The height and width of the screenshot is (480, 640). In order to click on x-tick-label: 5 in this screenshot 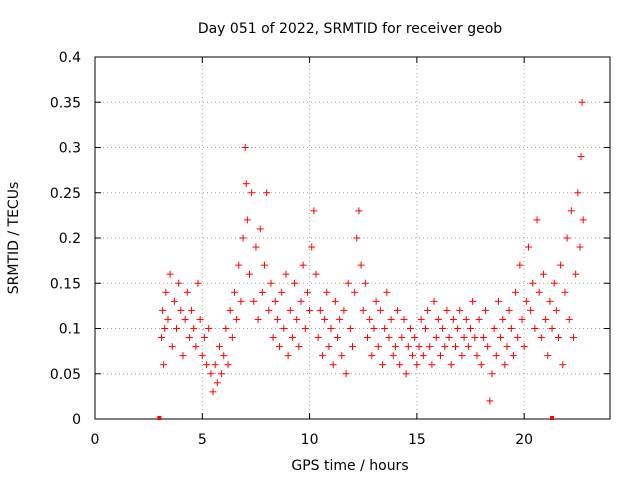, I will do `click(202, 440)`.